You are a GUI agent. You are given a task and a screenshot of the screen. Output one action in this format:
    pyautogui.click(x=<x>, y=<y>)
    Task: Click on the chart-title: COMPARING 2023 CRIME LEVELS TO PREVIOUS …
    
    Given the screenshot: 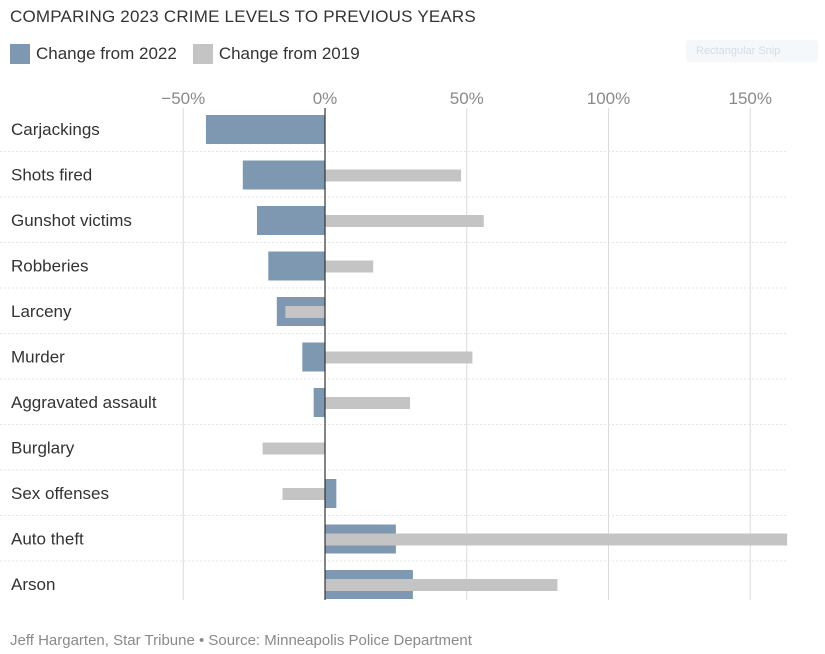 What is the action you would take?
    pyautogui.click(x=243, y=16)
    